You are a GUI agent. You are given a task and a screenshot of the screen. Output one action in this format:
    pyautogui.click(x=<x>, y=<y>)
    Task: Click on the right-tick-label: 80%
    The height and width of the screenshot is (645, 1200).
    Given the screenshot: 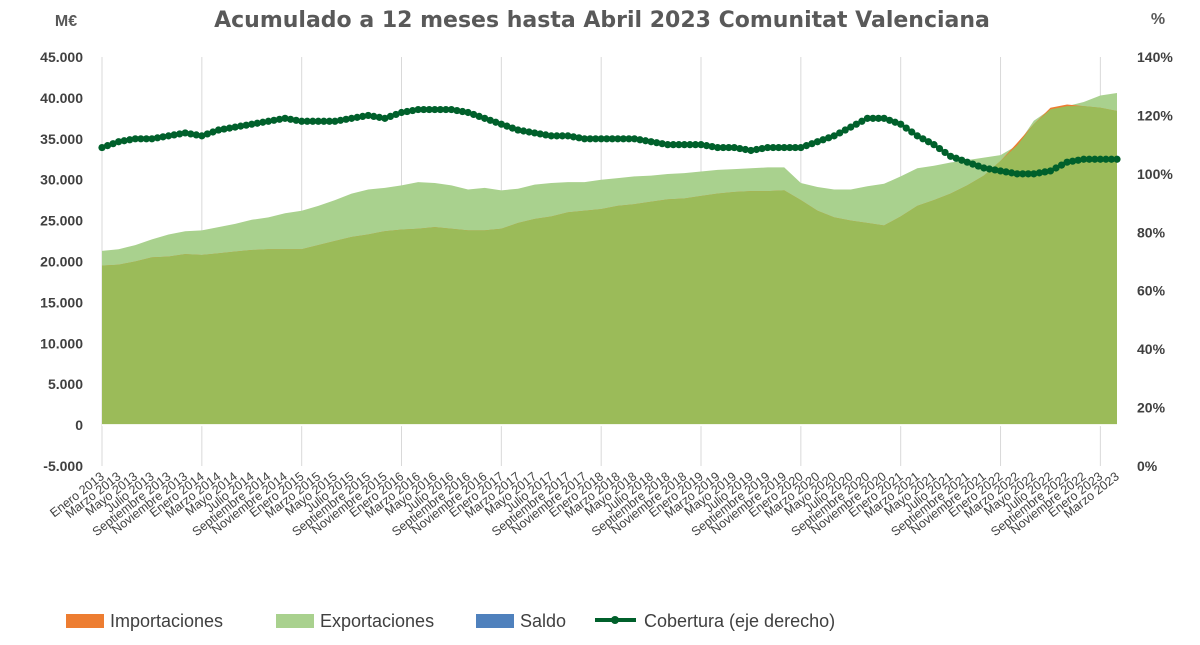 What is the action you would take?
    pyautogui.click(x=1151, y=232)
    